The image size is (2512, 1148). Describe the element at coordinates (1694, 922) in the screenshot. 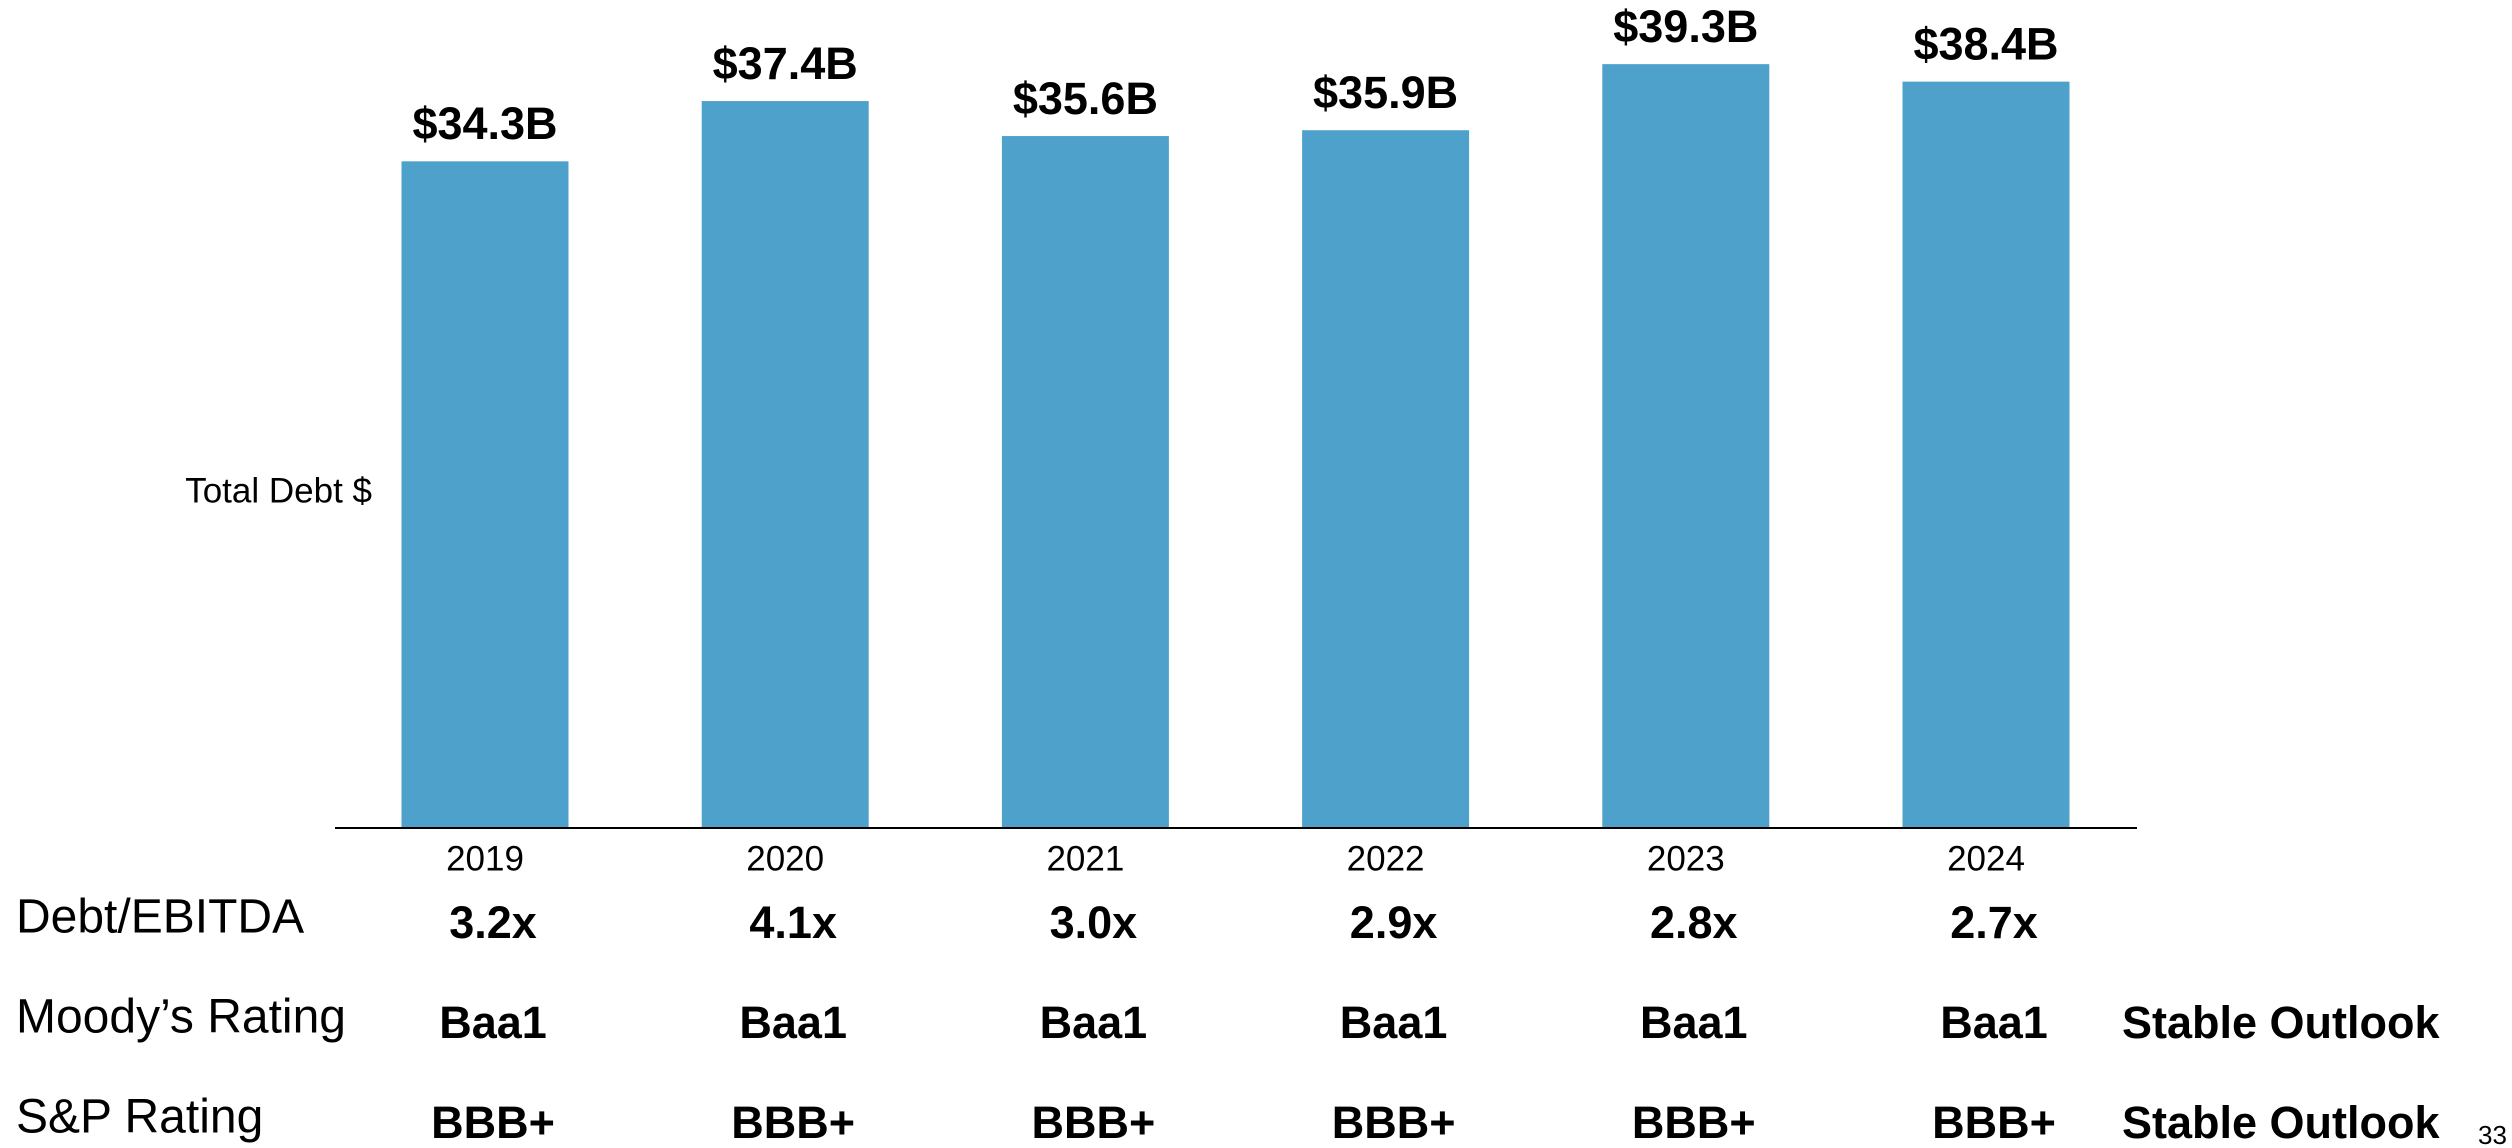

I see `table-cell: 2.8x` at that location.